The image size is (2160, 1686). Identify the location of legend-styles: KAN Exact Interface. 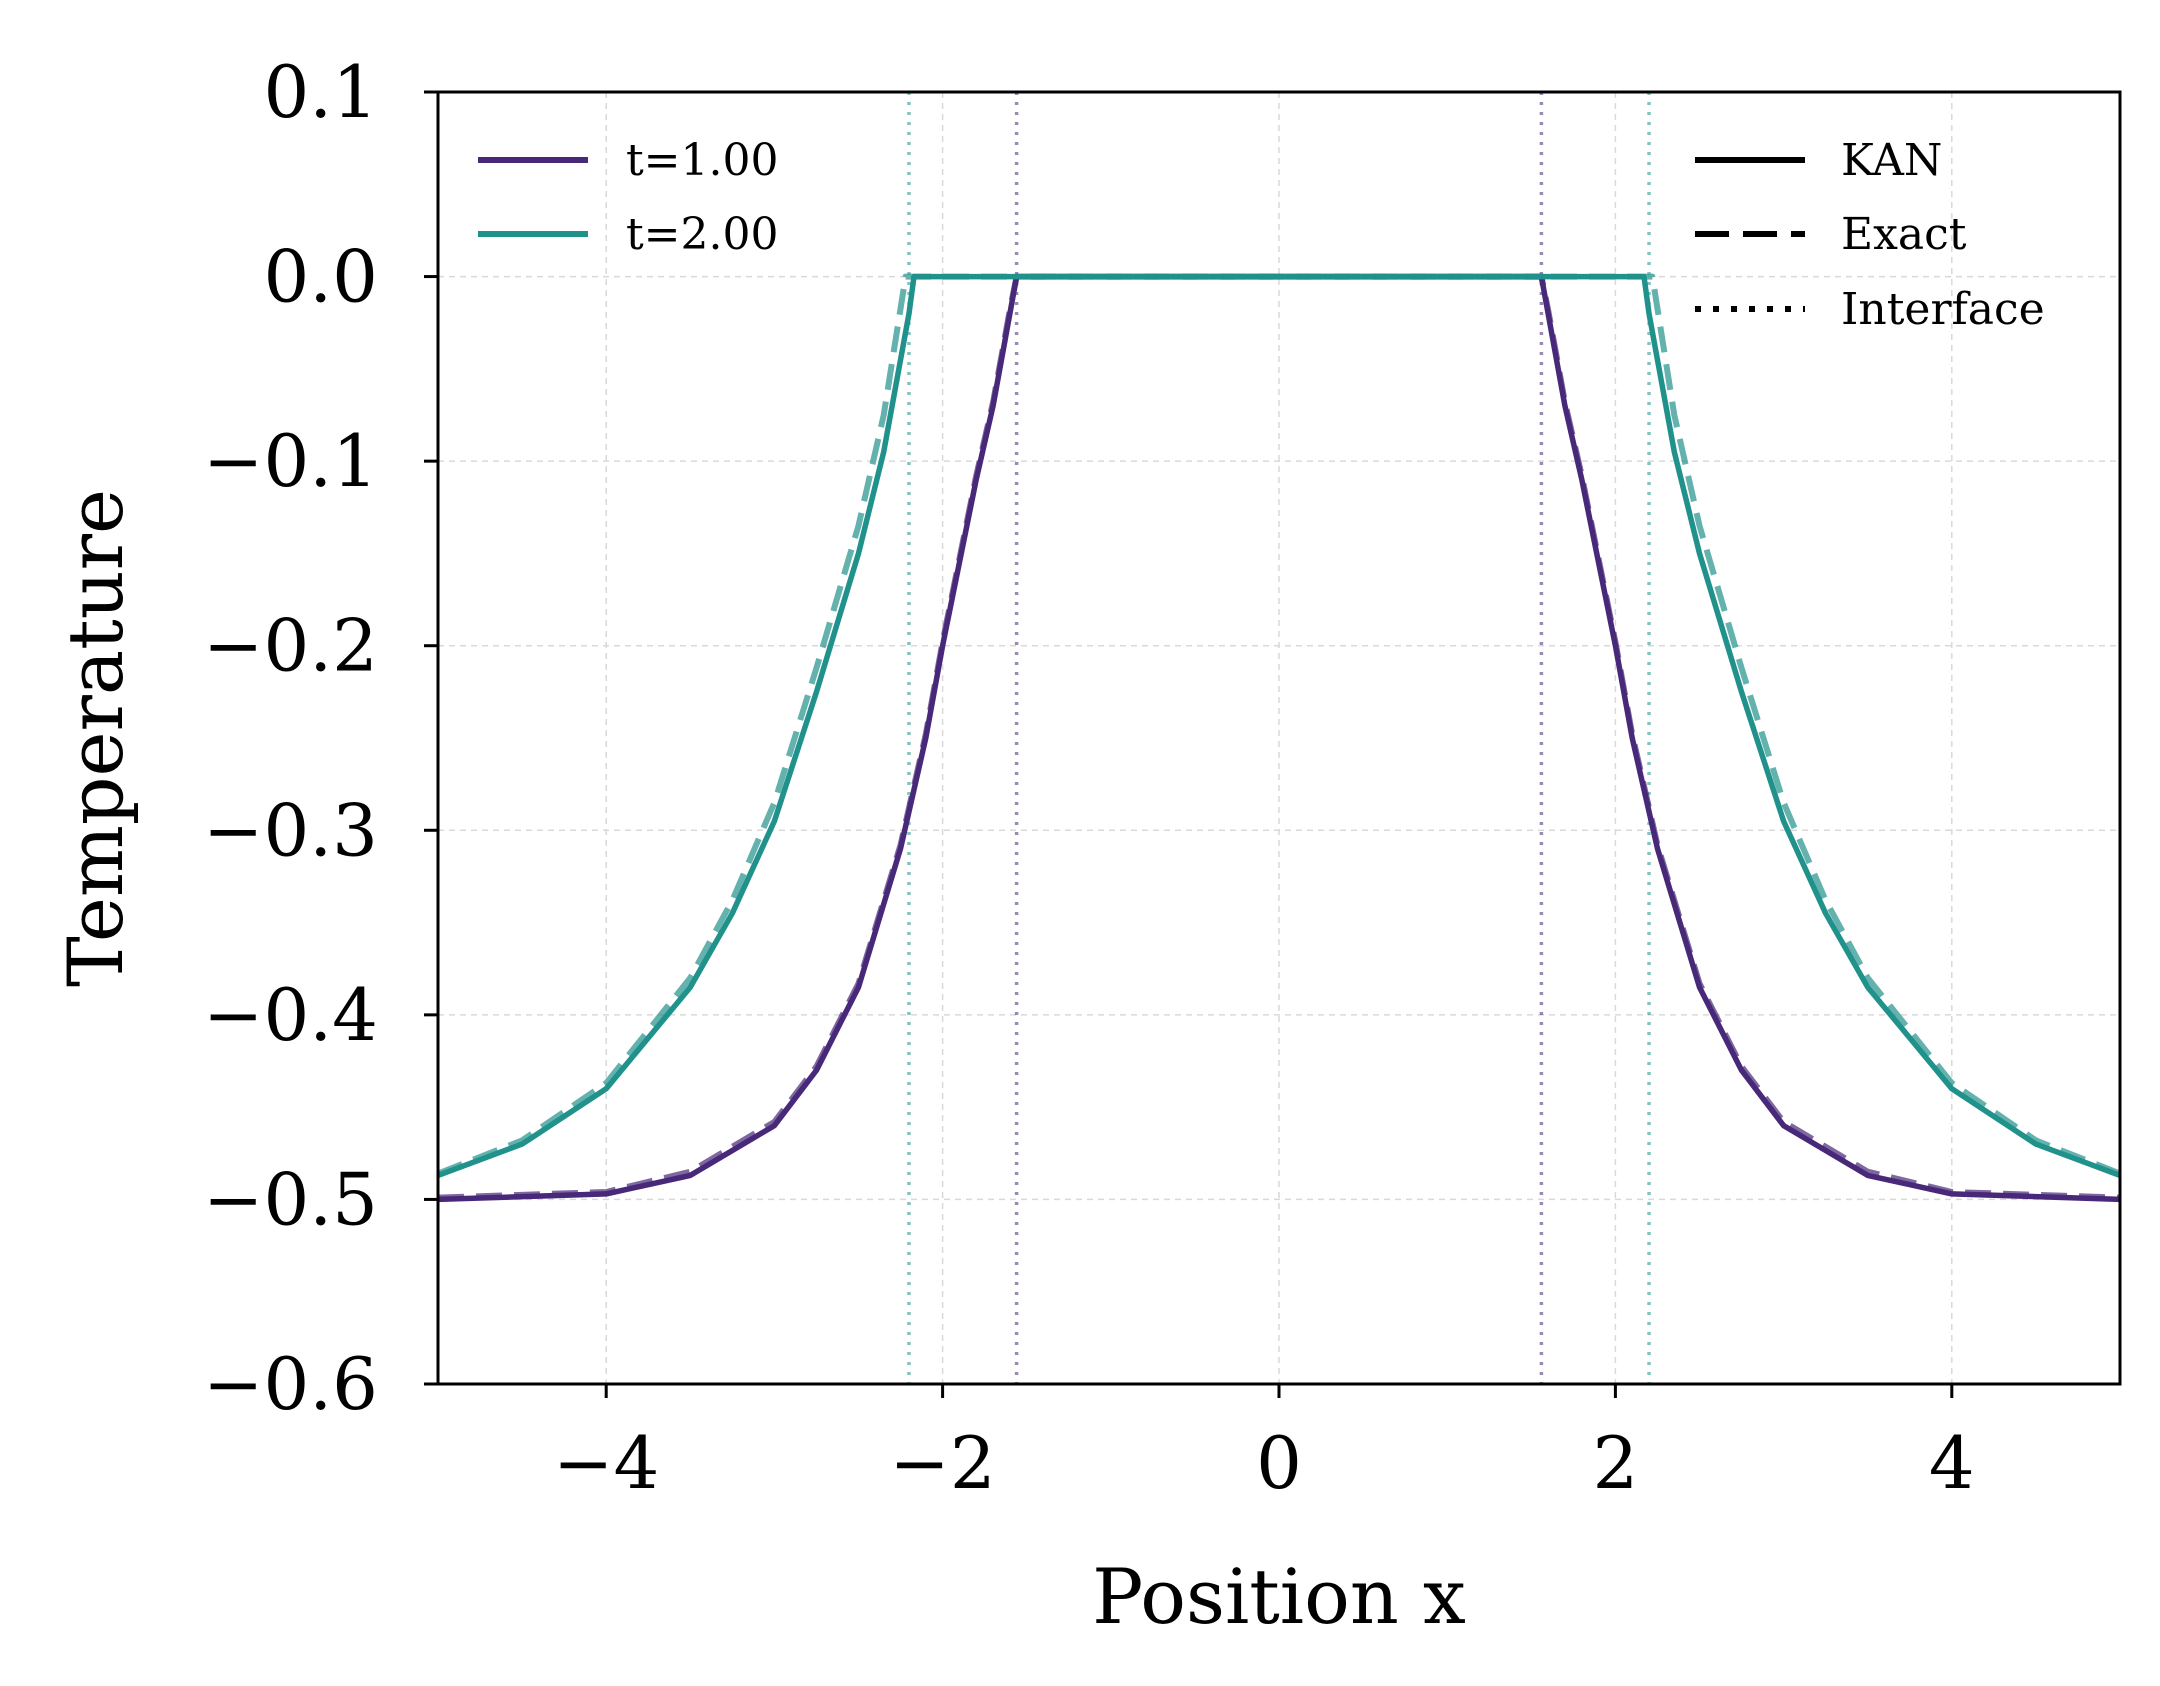
(1870, 235).